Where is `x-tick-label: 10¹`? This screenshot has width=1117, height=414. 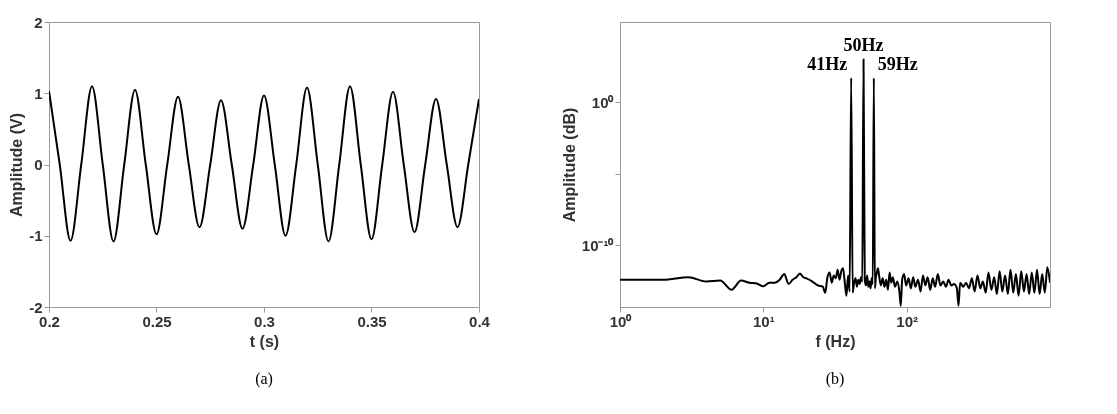 x-tick-label: 10¹ is located at coordinates (763, 321).